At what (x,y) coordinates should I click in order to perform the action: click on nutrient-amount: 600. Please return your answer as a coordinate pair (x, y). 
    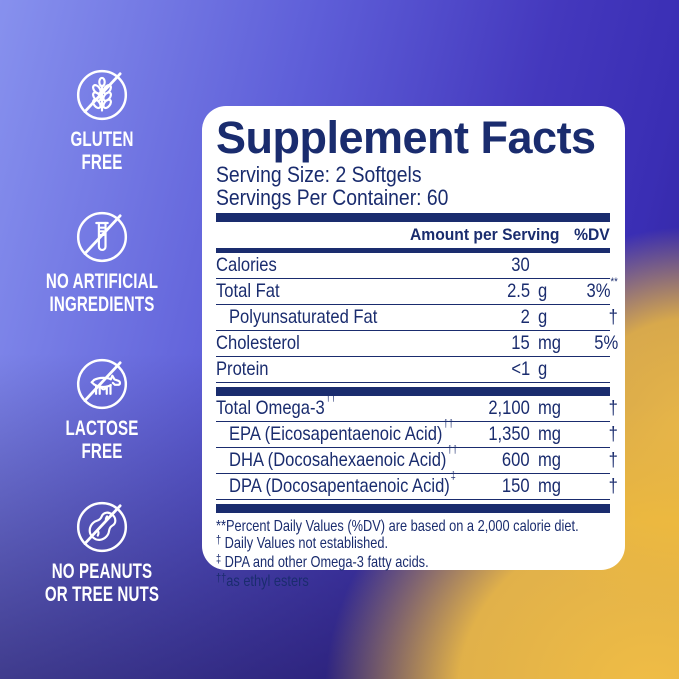
    Looking at the image, I should click on (516, 460).